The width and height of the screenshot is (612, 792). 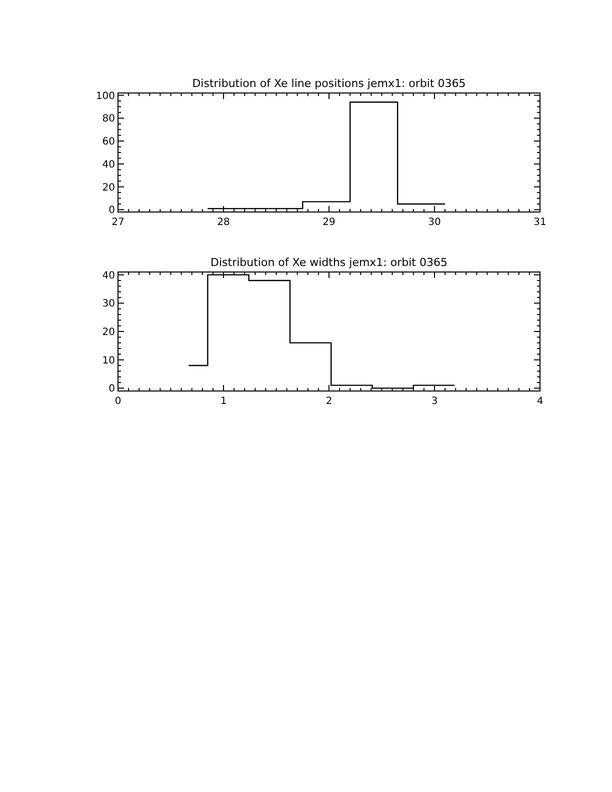 I want to click on y-tick-label: 10, so click(x=108, y=360).